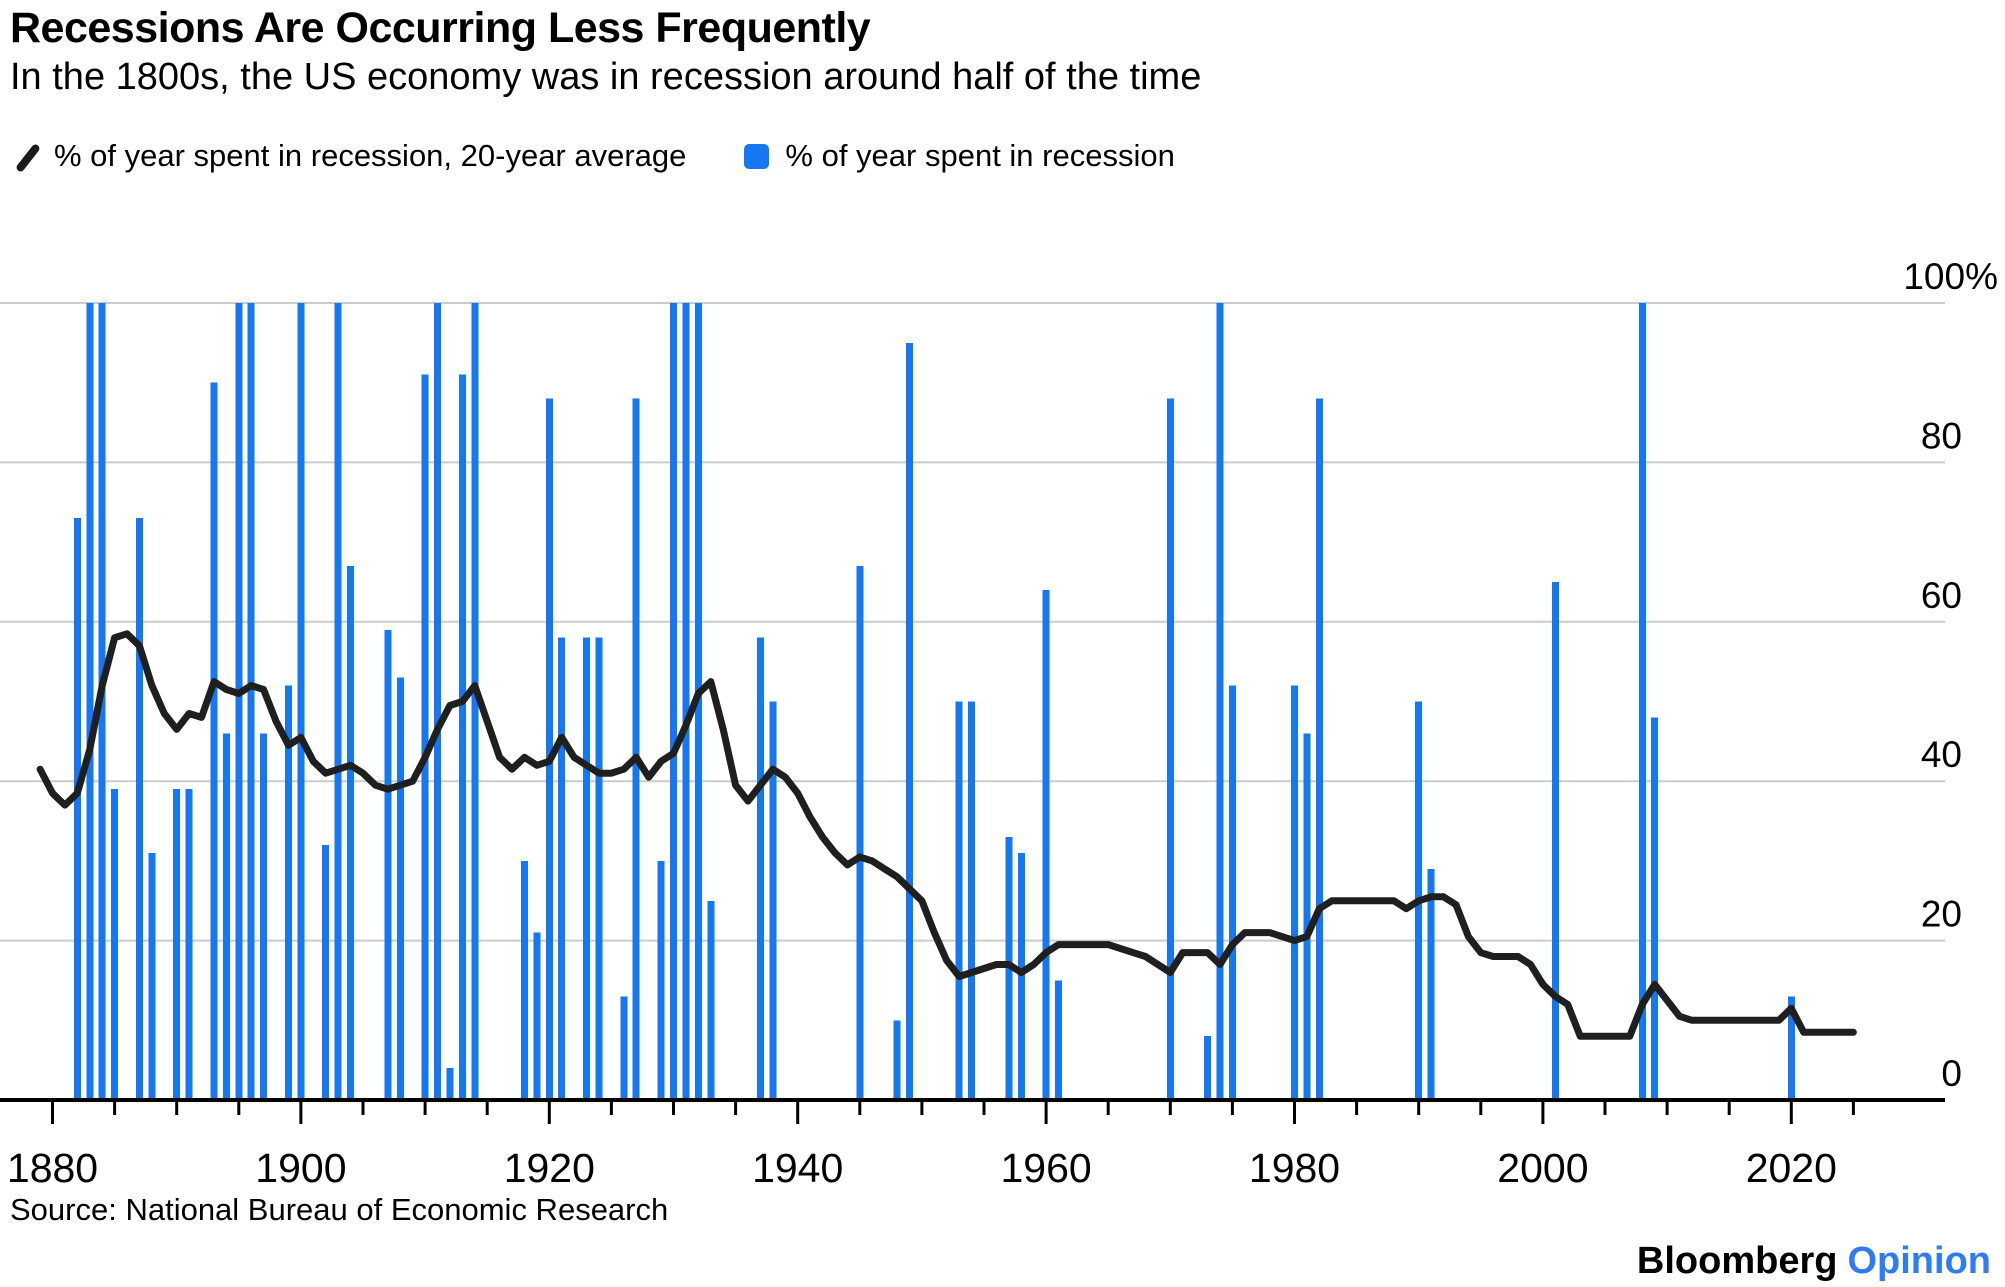  What do you see at coordinates (599, 868) in the screenshot?
I see `recession-bar-1924` at bounding box center [599, 868].